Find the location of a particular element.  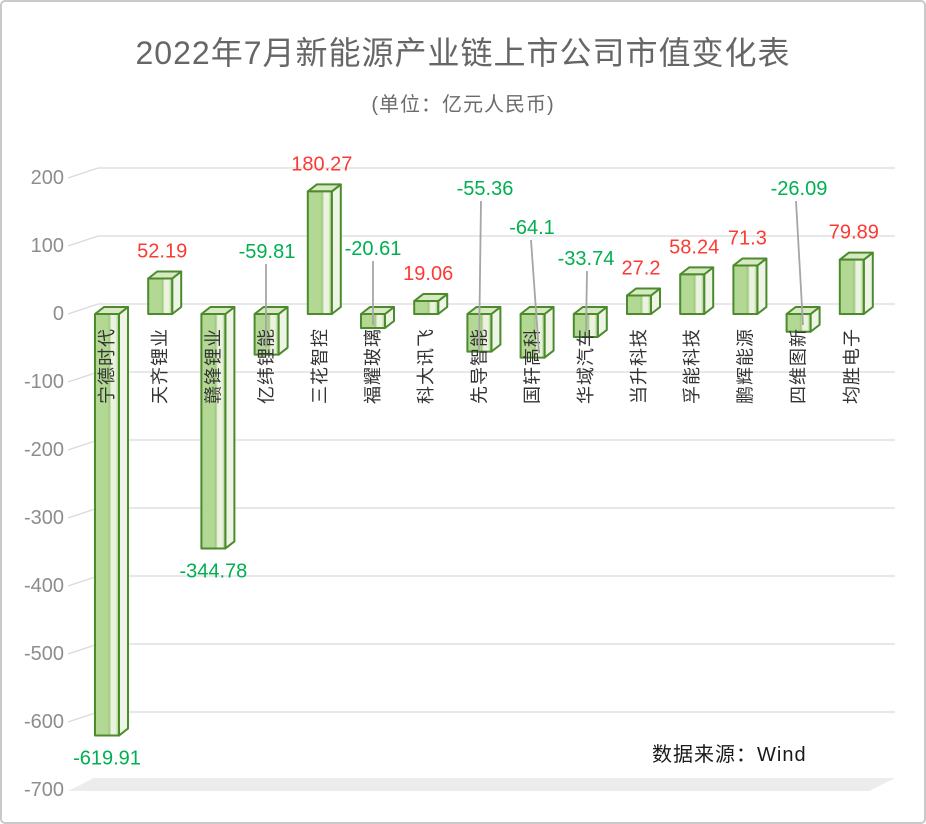

category-label: 亿纬锂能 is located at coordinates (267, 366).